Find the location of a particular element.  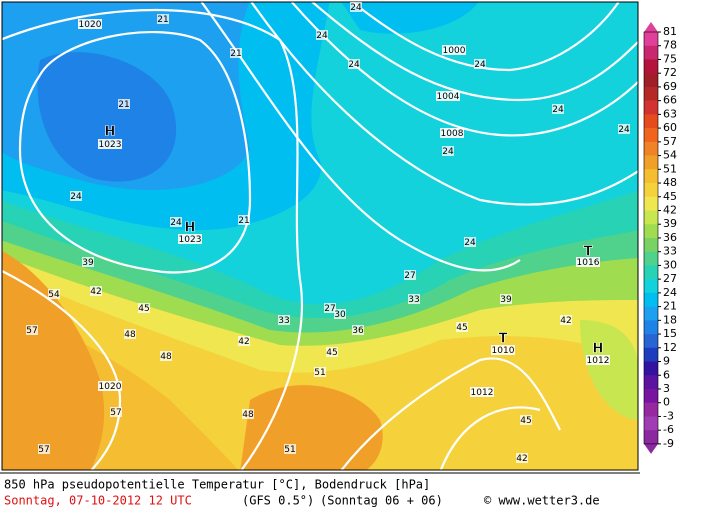

isotherm-label: 36 is located at coordinates (358, 331).